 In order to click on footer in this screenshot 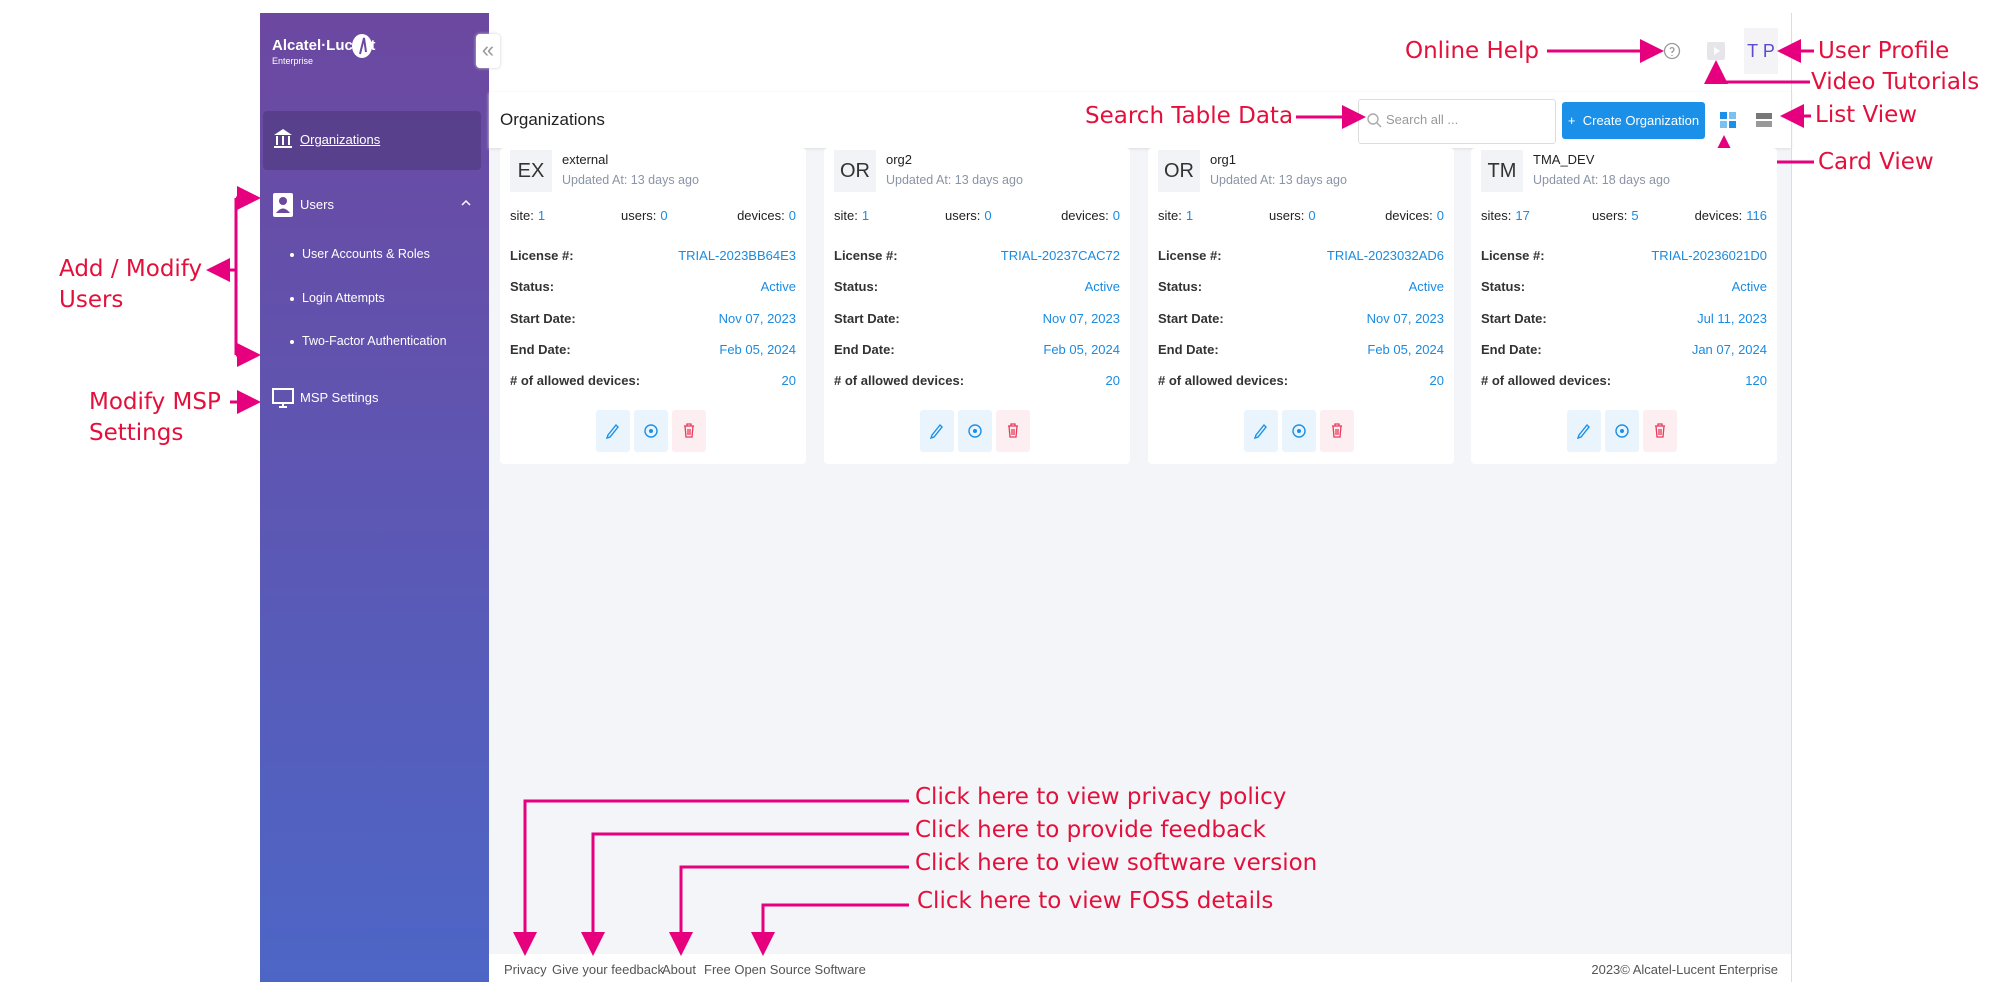, I will do `click(1140, 968)`.